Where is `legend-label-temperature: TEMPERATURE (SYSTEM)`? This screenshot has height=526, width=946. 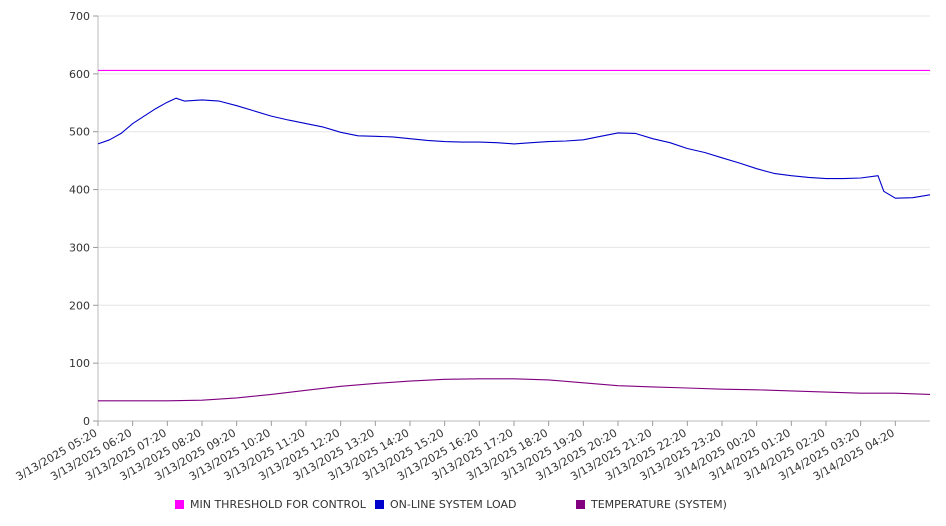
legend-label-temperature: TEMPERATURE (SYSTEM) is located at coordinates (659, 504).